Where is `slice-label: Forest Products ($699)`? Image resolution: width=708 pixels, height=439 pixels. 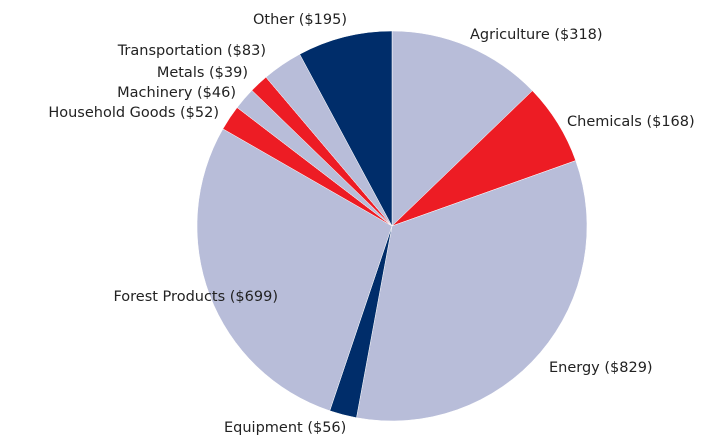
slice-label: Forest Products ($699) is located at coordinates (195, 297).